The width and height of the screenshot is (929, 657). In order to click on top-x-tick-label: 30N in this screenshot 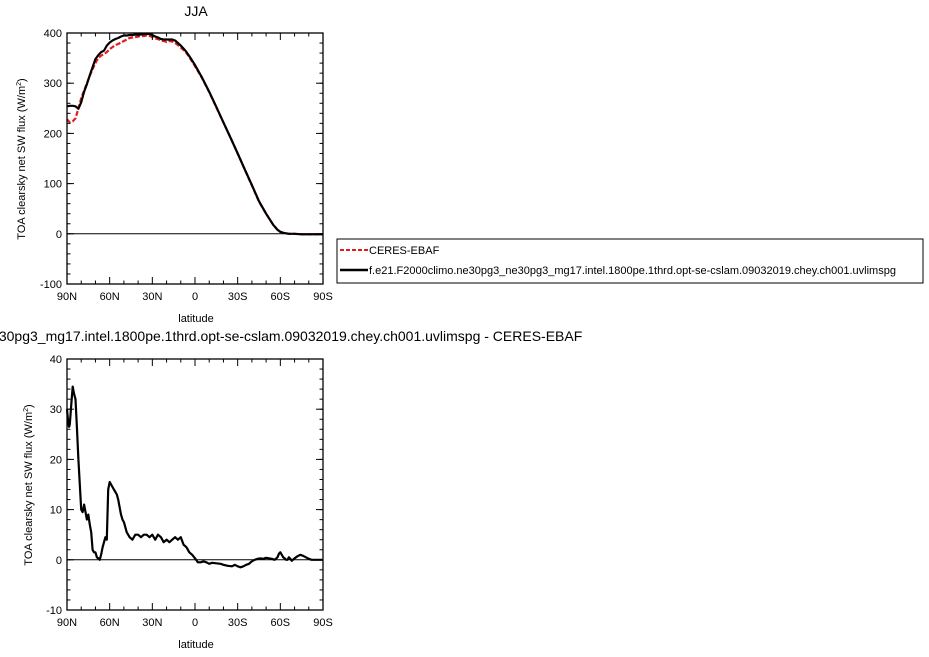, I will do `click(152, 297)`.